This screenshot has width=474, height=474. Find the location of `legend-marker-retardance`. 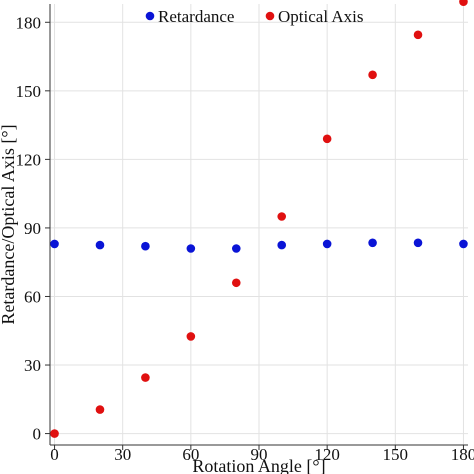

legend-marker-retardance is located at coordinates (150, 16).